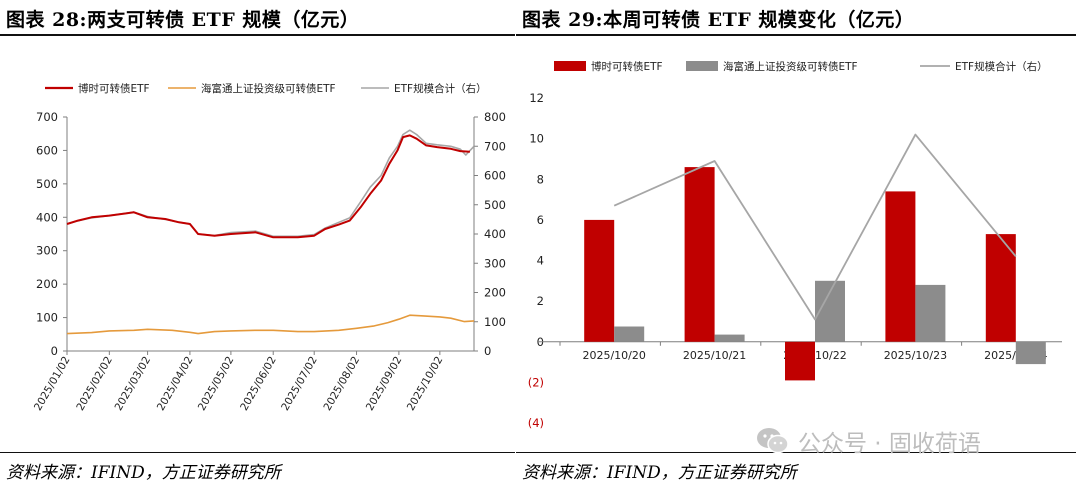  What do you see at coordinates (495, 293) in the screenshot?
I see `y-right-tick-label: 200` at bounding box center [495, 293].